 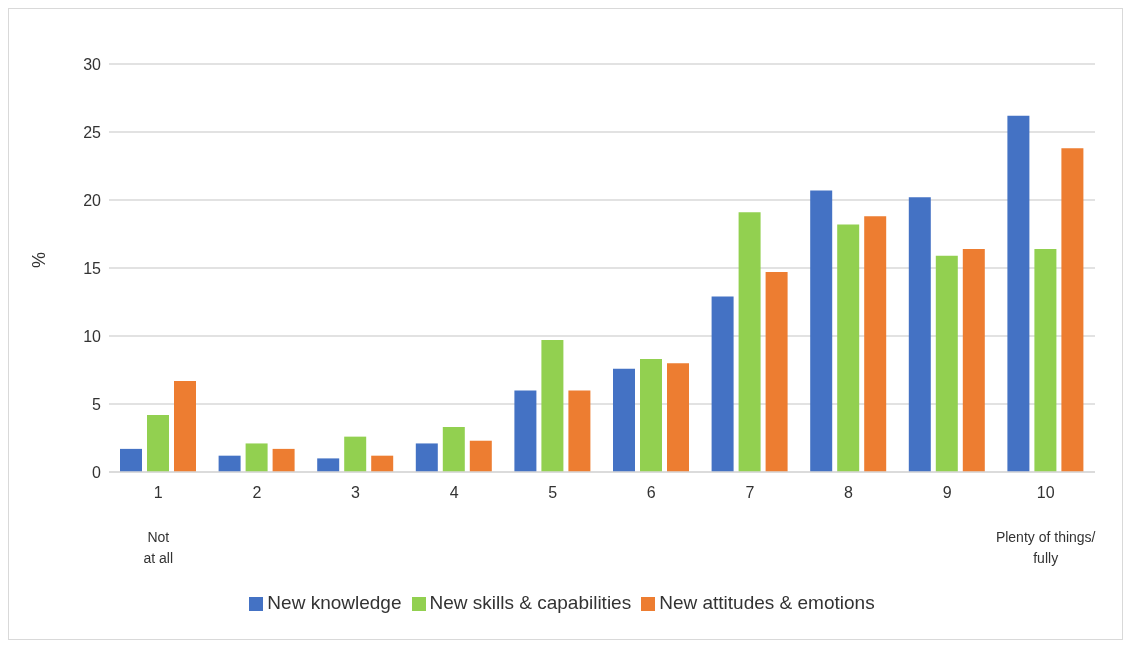 I want to click on y-tick-label: 25, so click(x=92, y=132).